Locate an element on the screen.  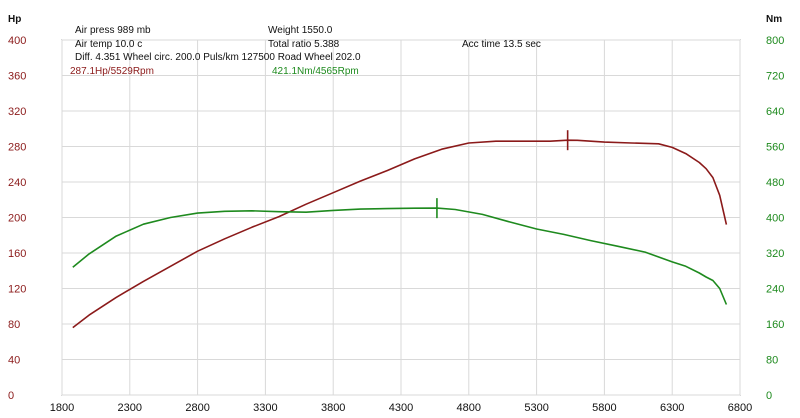
left-tick-label: 200 is located at coordinates (17, 219).